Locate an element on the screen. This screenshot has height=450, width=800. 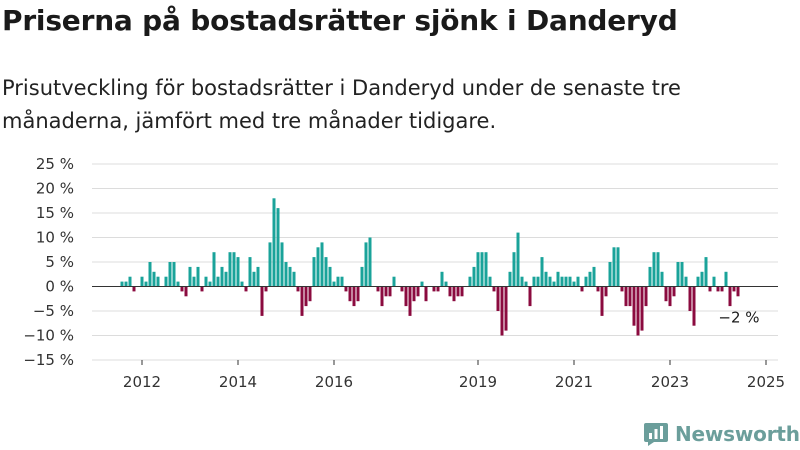
brand-name: Newsworthy is located at coordinates (737, 434).